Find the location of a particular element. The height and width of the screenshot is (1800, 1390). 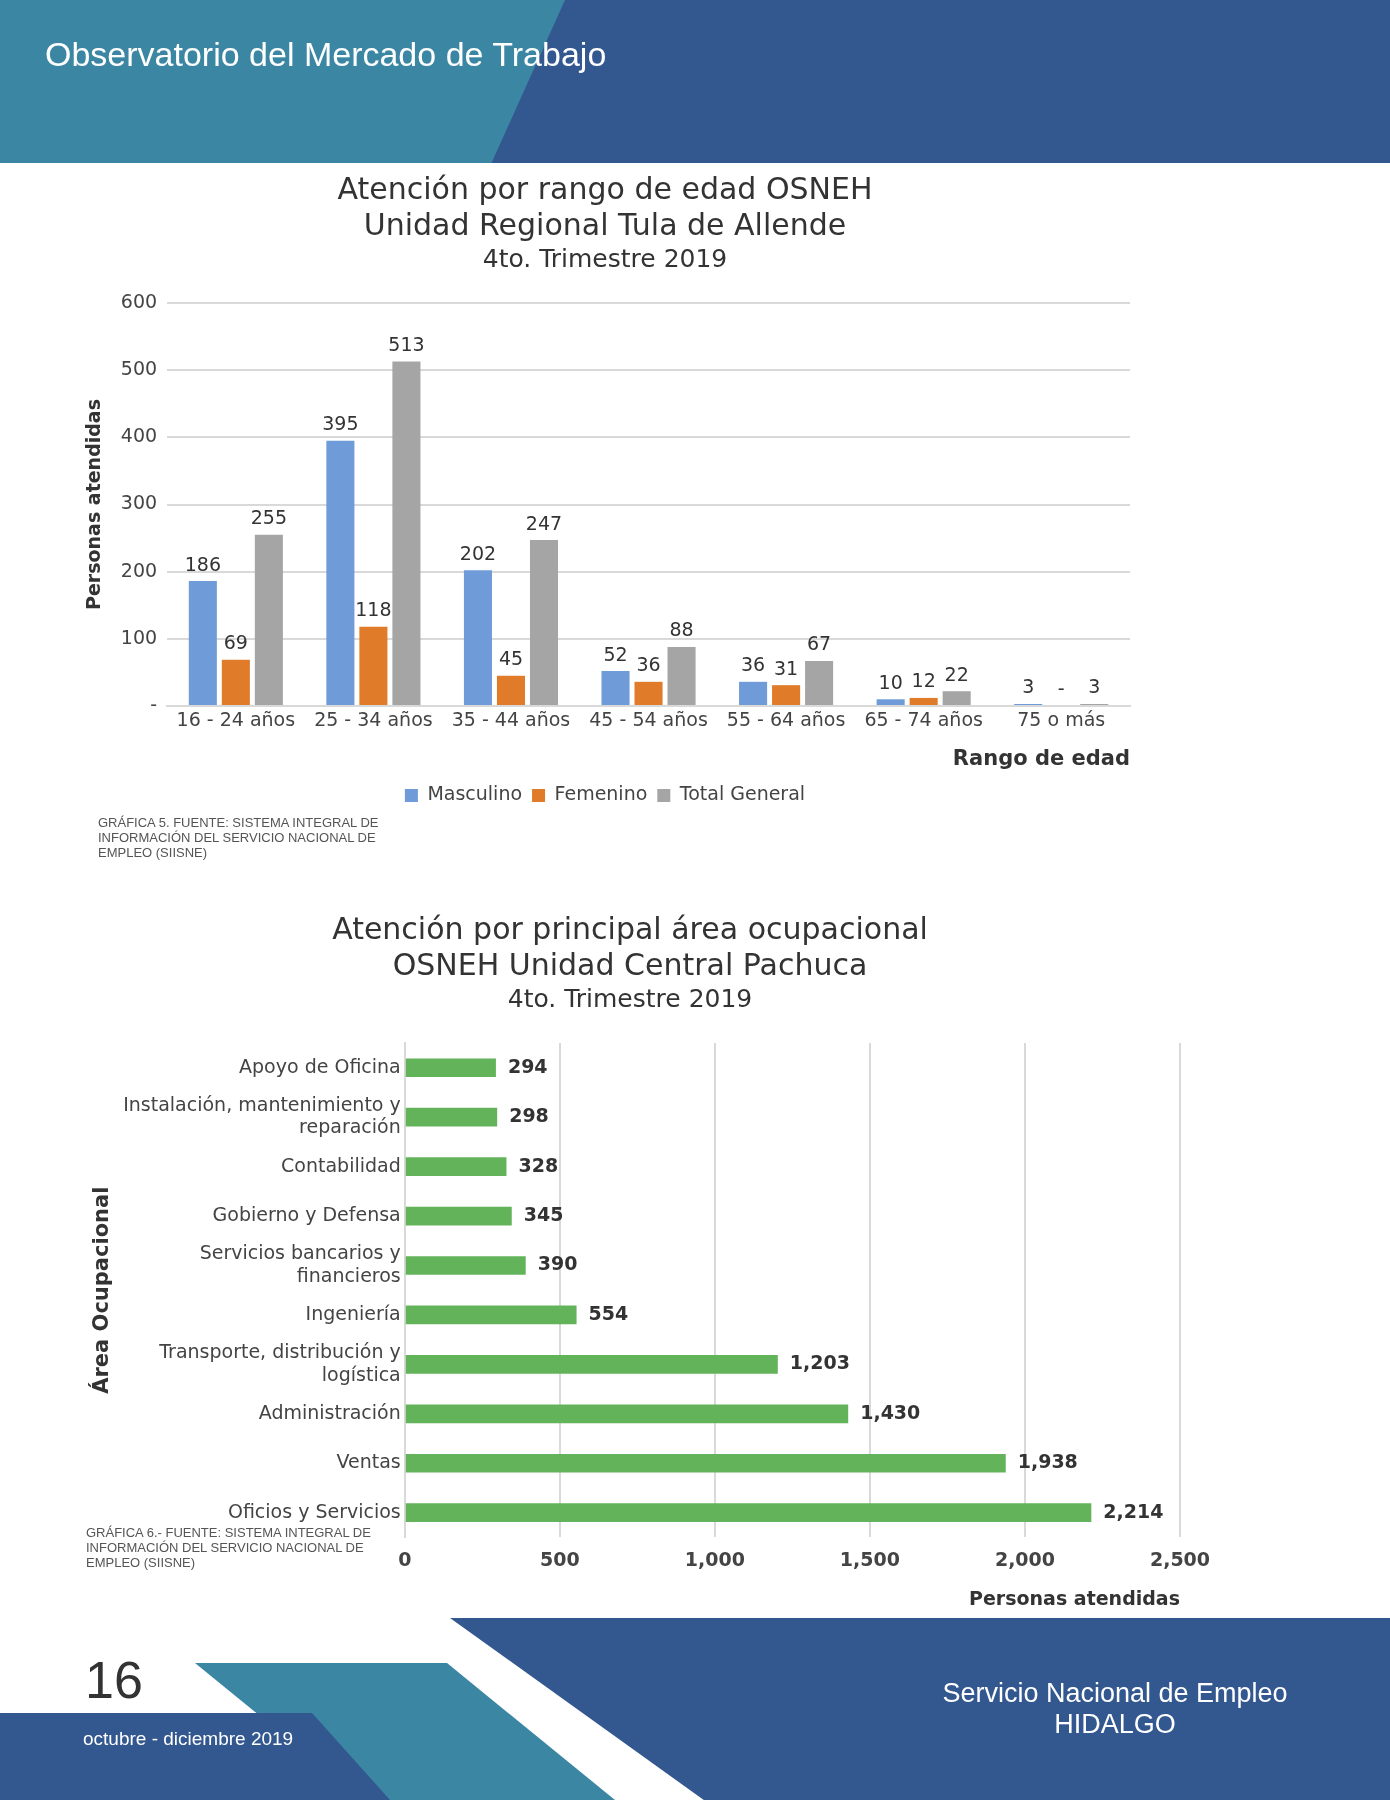

text: 16 is located at coordinates (114, 1680).